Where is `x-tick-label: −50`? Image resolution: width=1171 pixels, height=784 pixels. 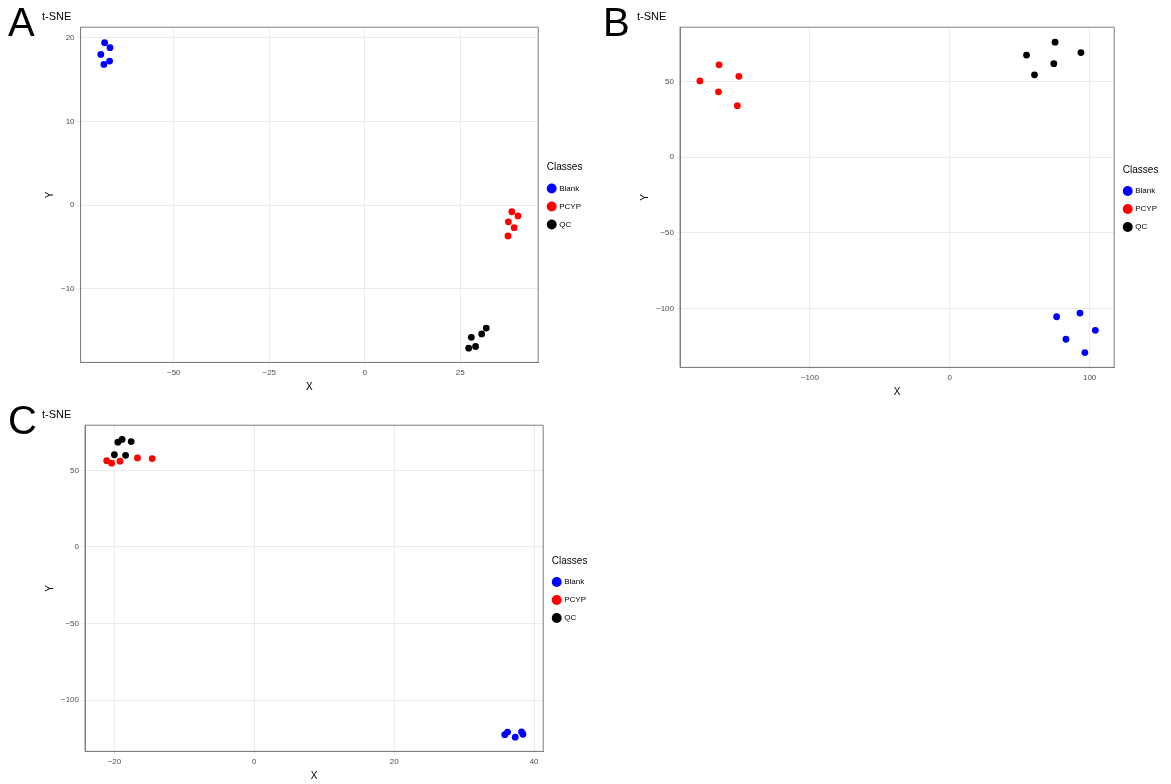
x-tick-label: −50 is located at coordinates (174, 373).